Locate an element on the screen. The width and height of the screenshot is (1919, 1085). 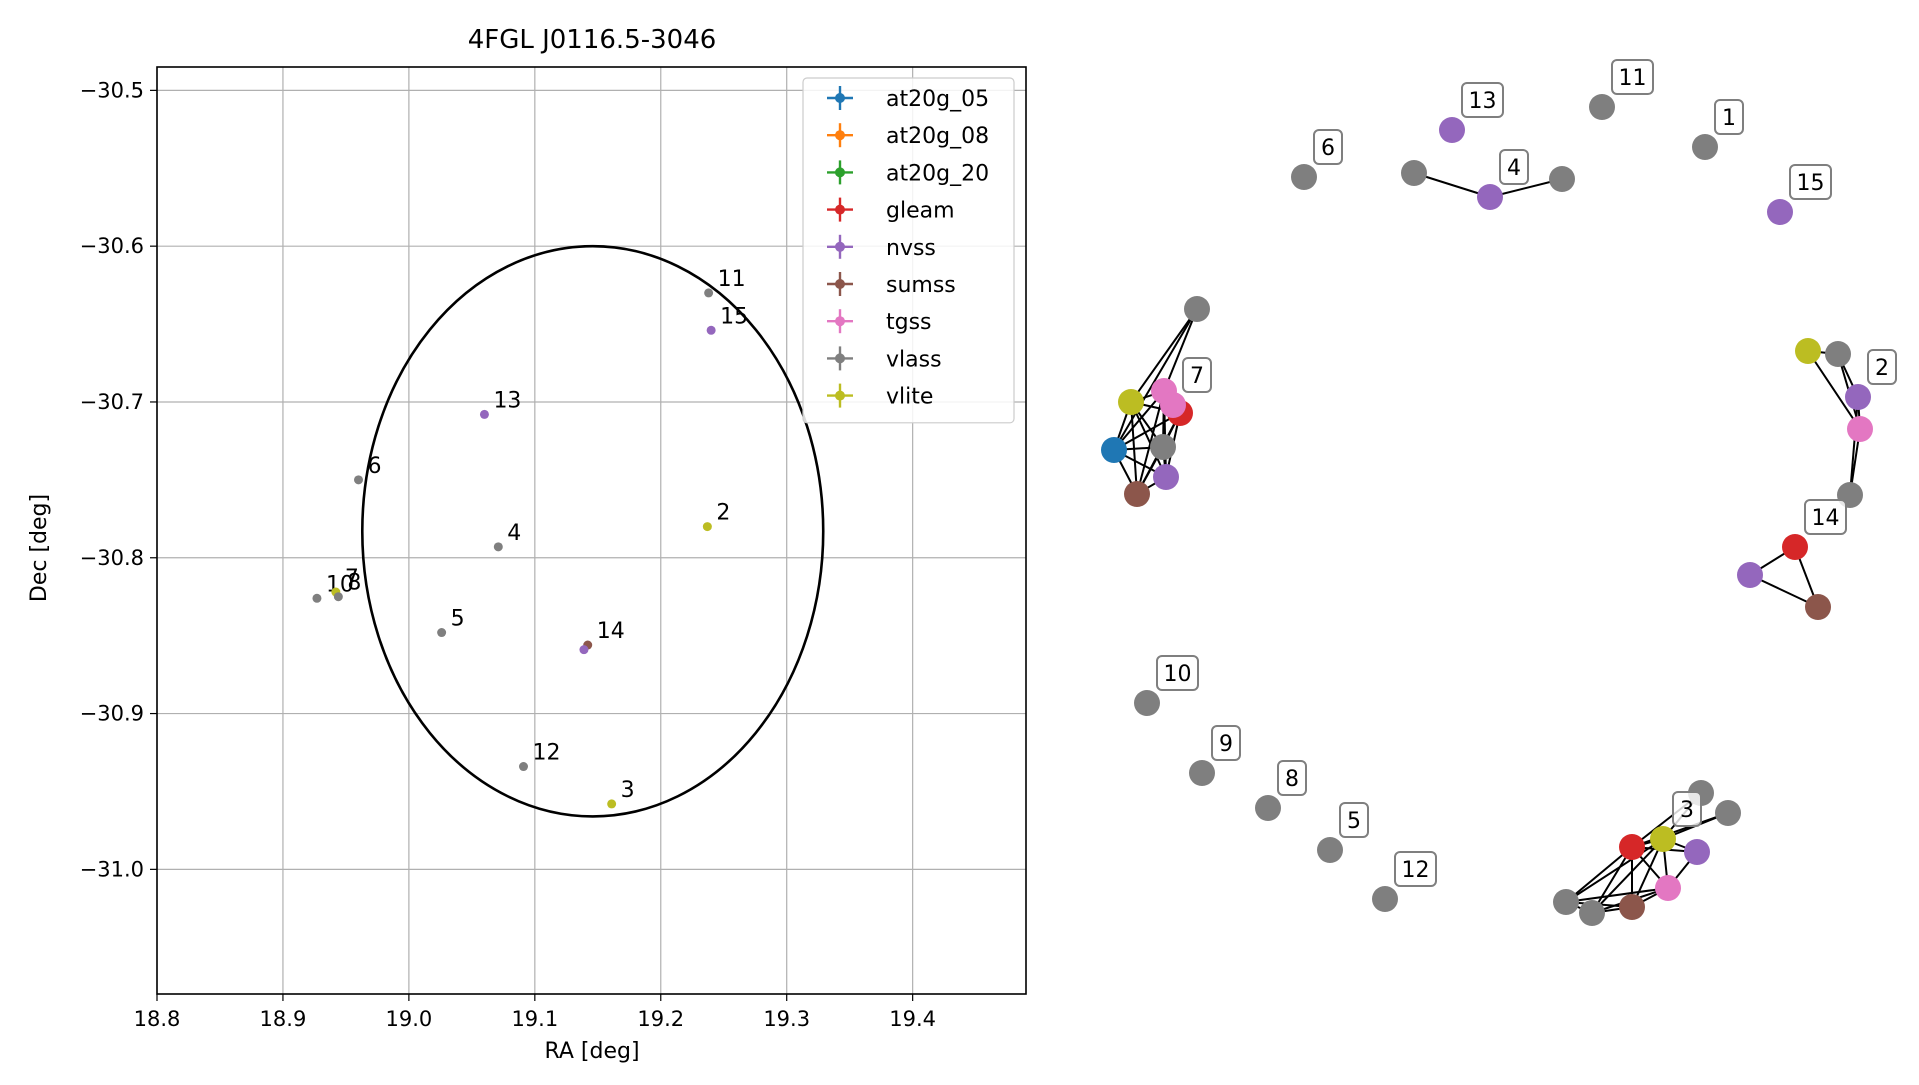
x-axis-label: RA [deg] is located at coordinates (591, 1051).